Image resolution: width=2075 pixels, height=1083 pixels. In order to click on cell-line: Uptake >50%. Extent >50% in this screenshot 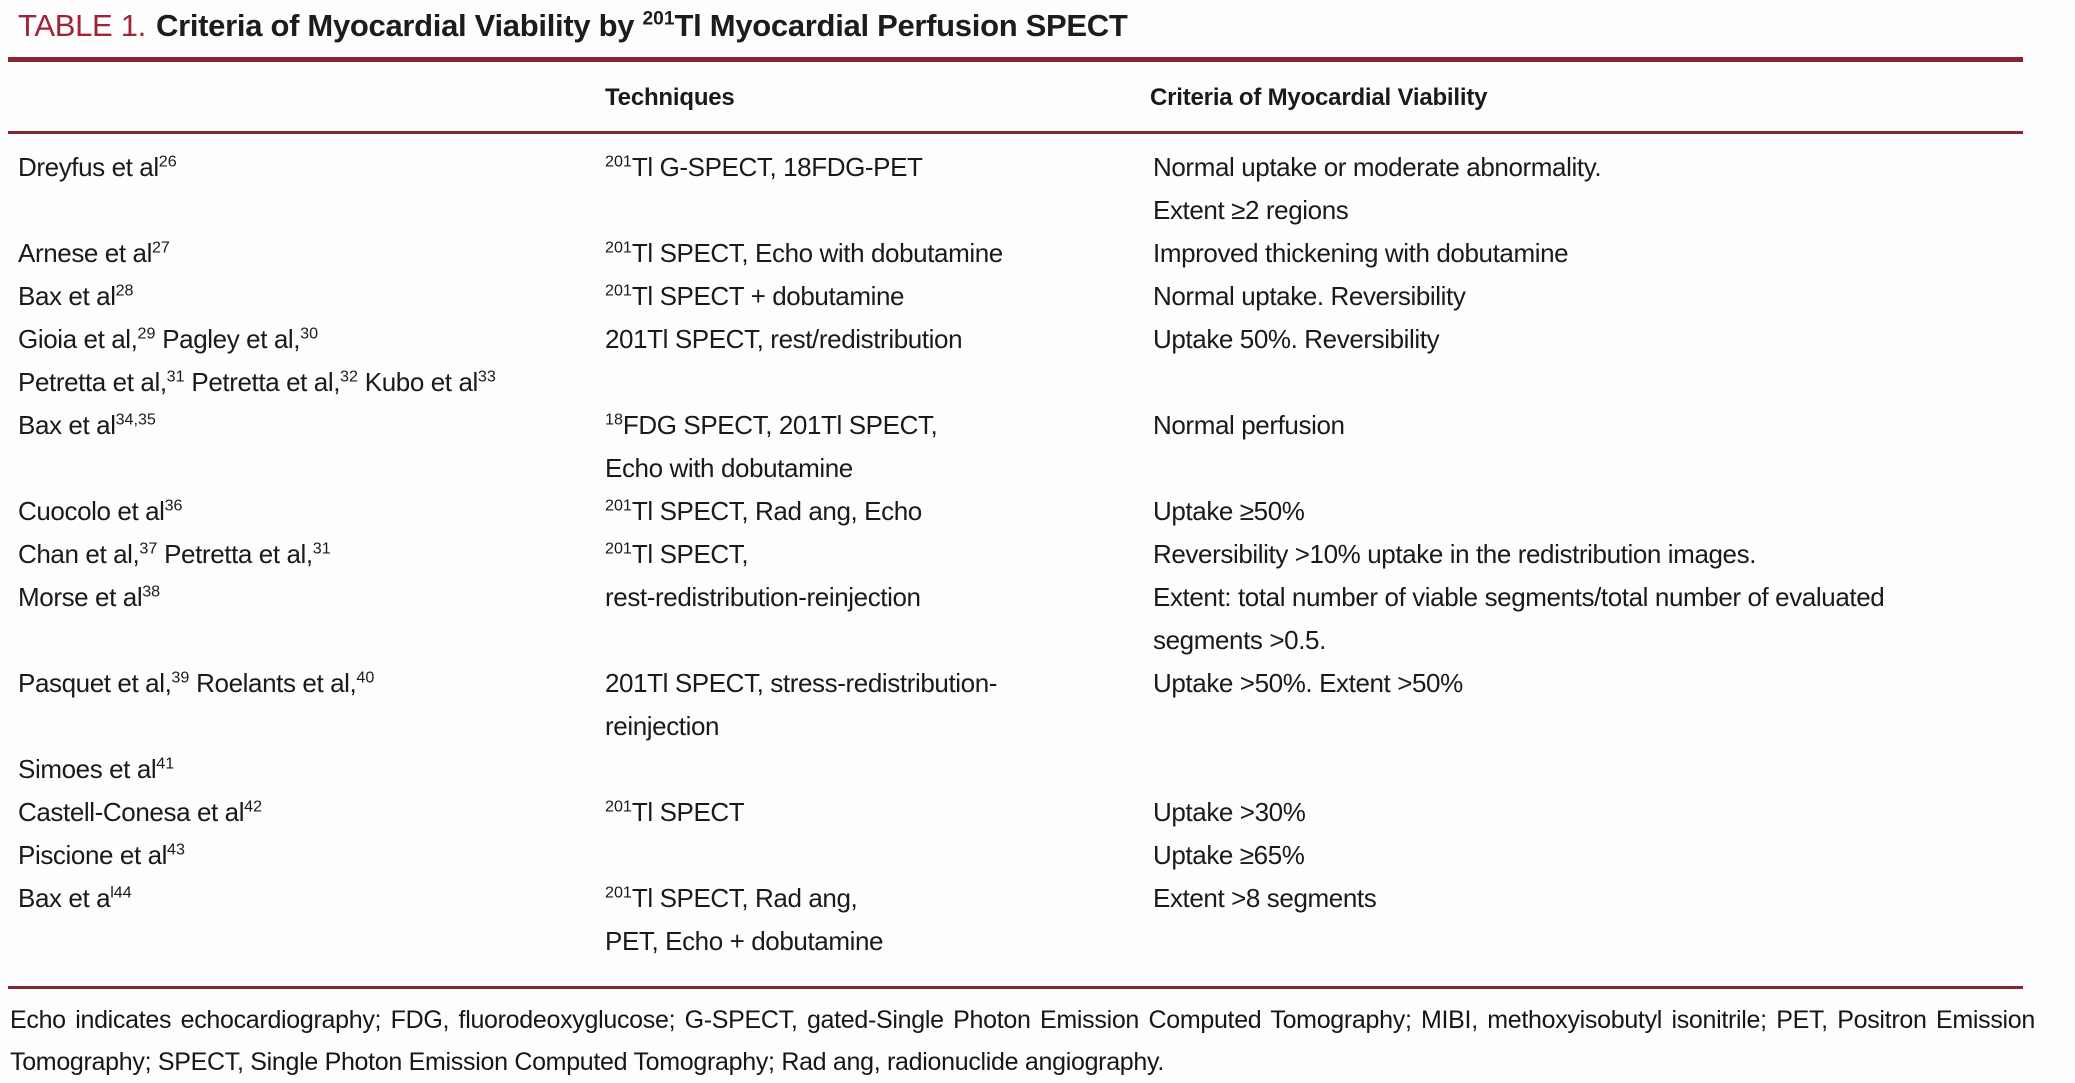, I will do `click(1308, 683)`.